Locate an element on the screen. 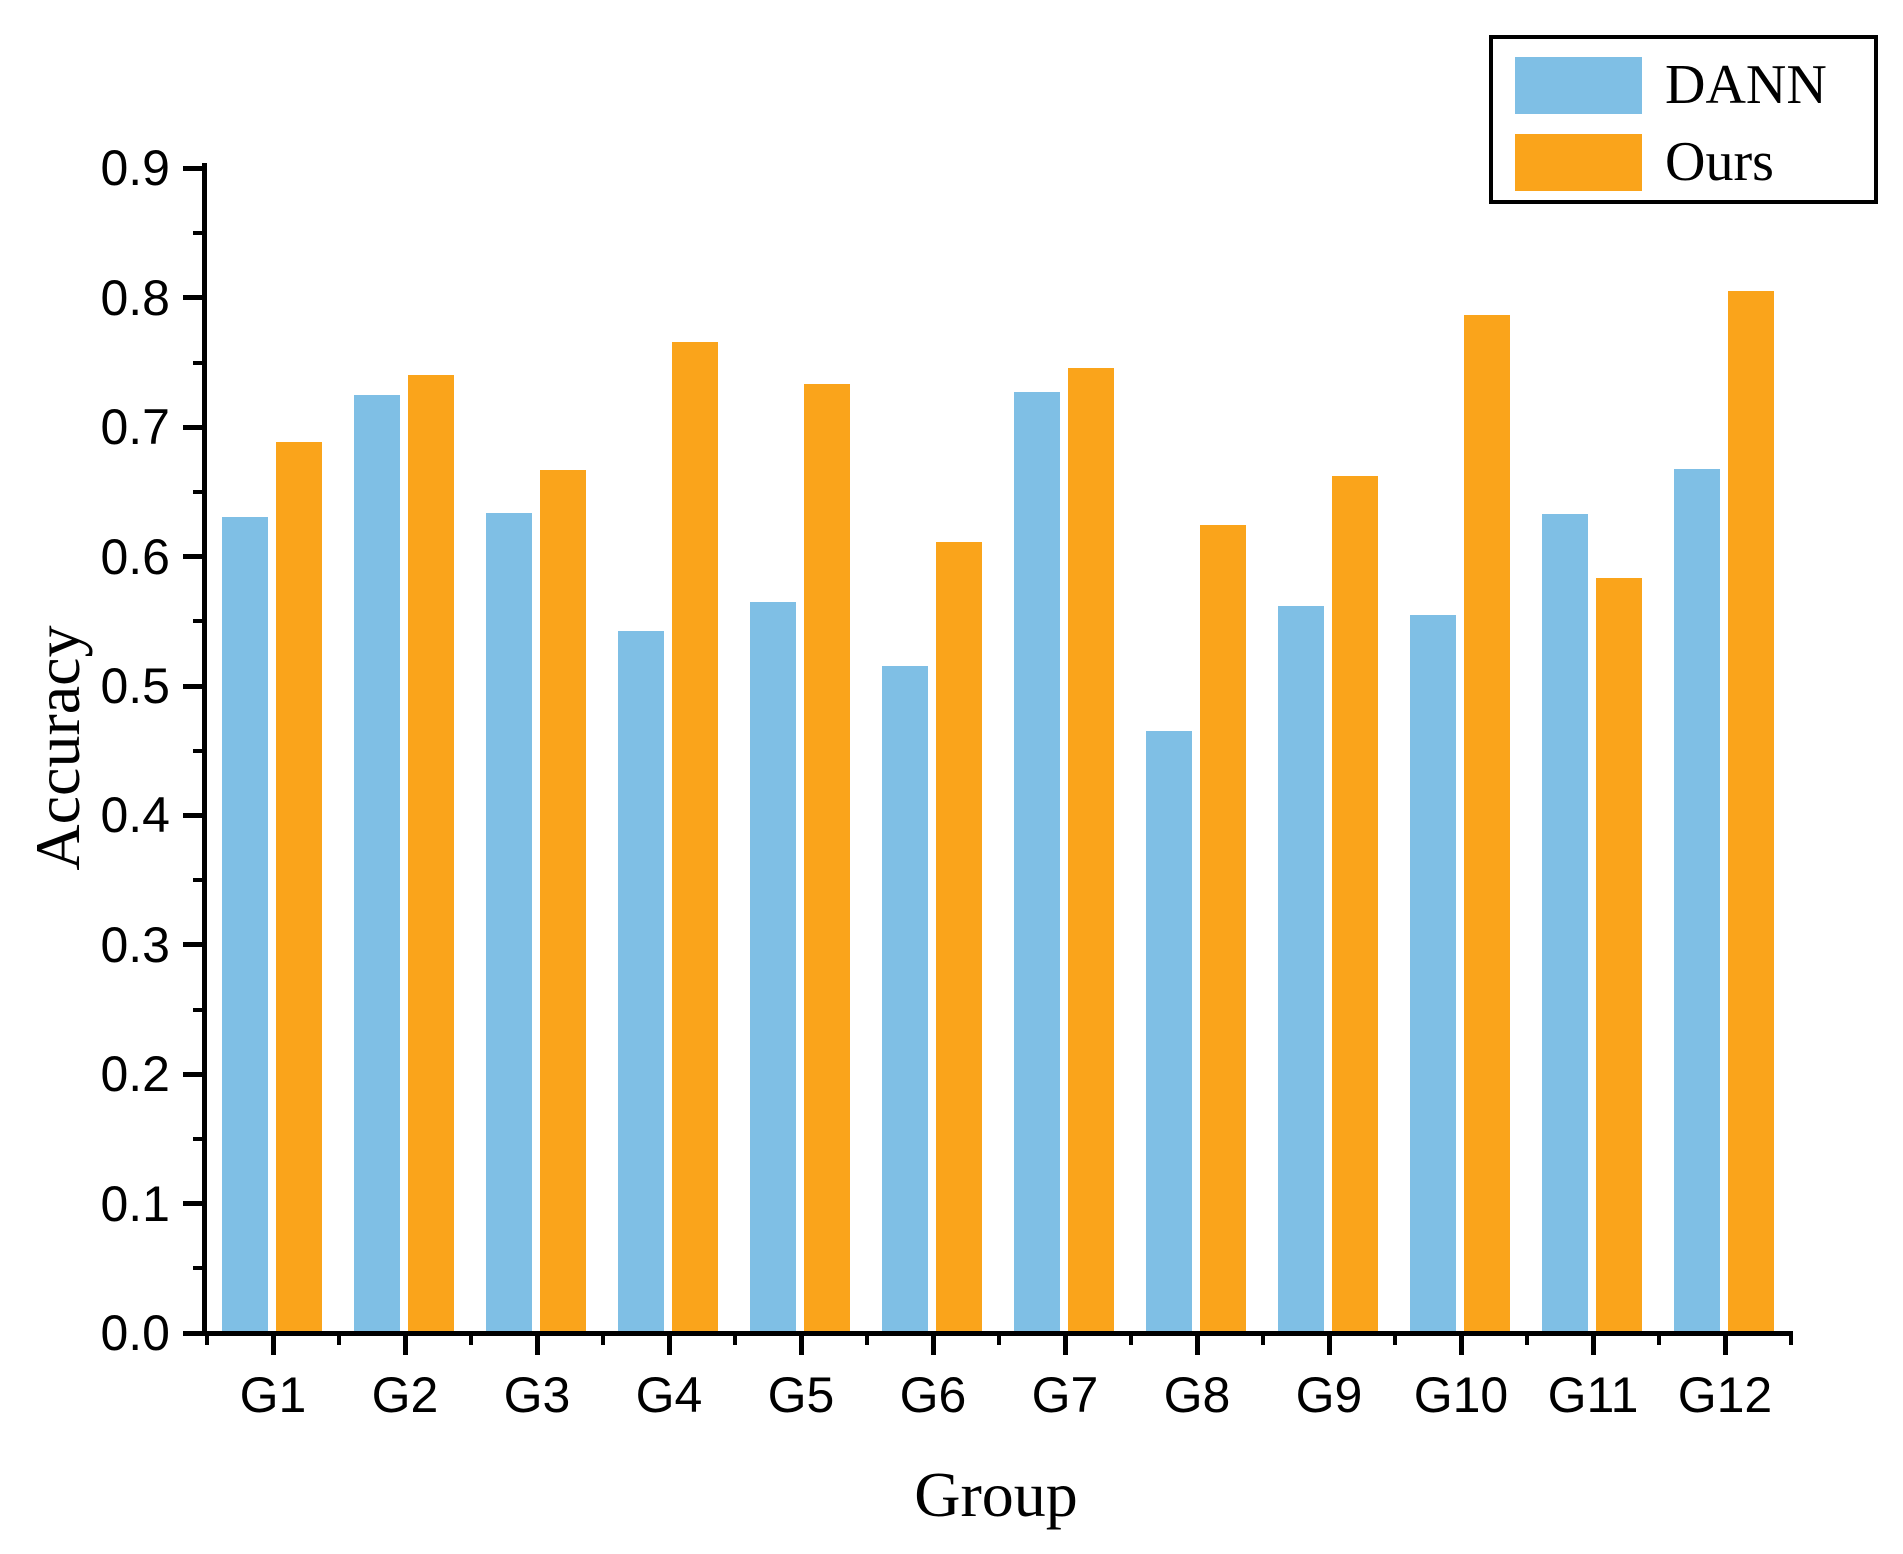 The width and height of the screenshot is (1903, 1554). y-tick-label: 0.9 is located at coordinates (135, 168).